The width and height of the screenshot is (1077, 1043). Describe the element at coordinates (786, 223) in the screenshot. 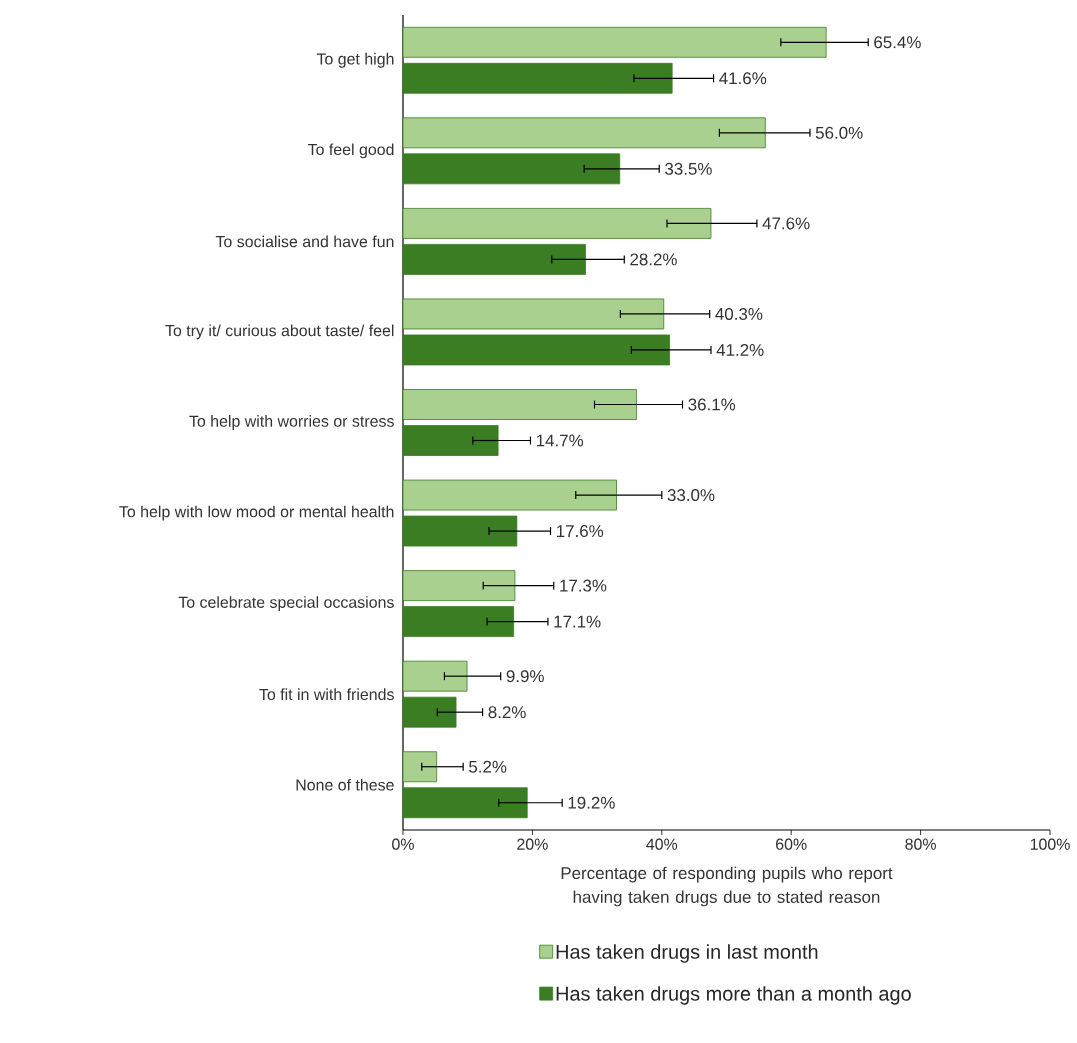

I see `data-label: 47.6%` at that location.